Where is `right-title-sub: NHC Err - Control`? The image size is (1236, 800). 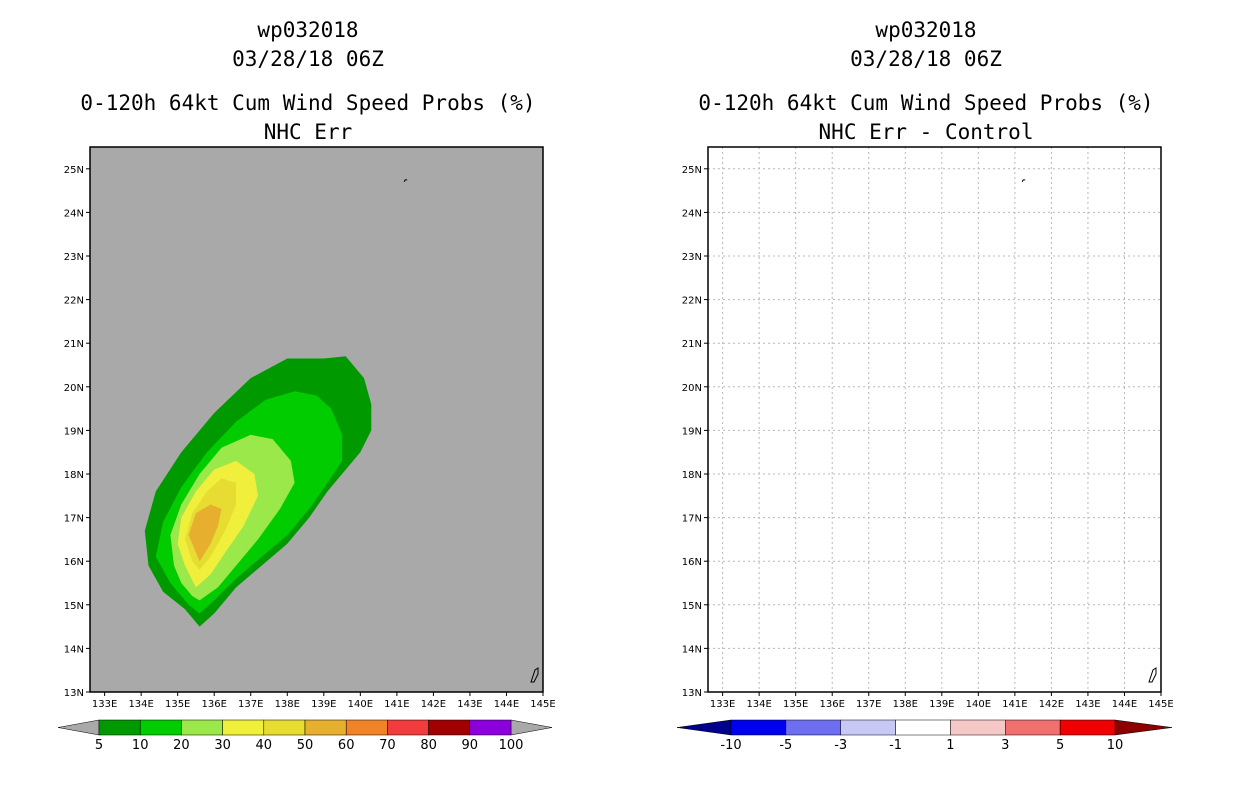
right-title-sub: NHC Err - Control is located at coordinates (926, 132).